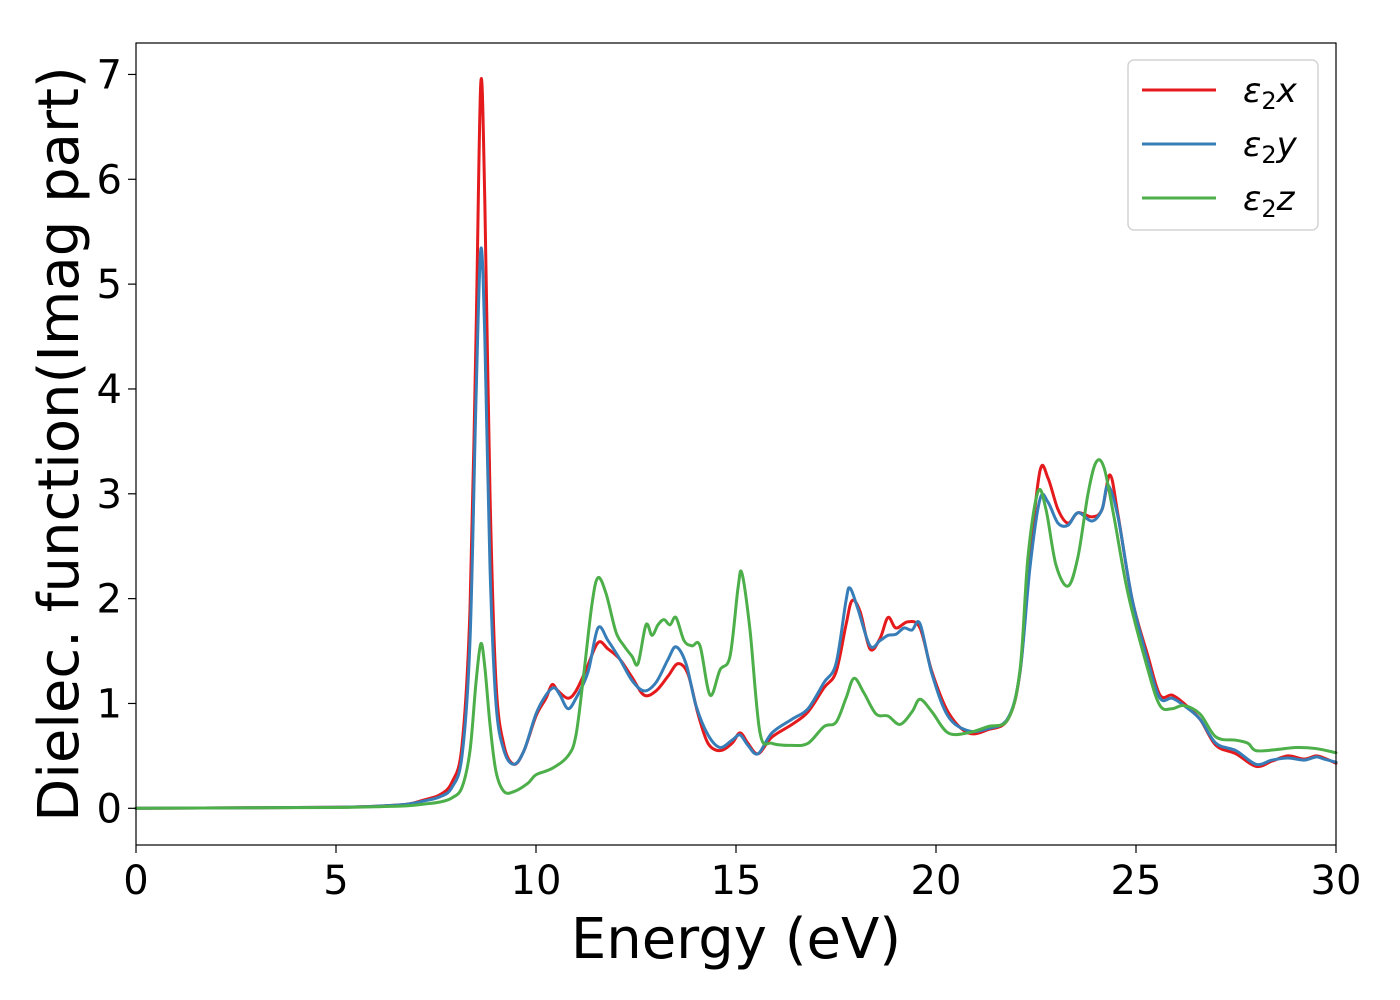  I want to click on x-tick-label: 10, so click(536, 881).